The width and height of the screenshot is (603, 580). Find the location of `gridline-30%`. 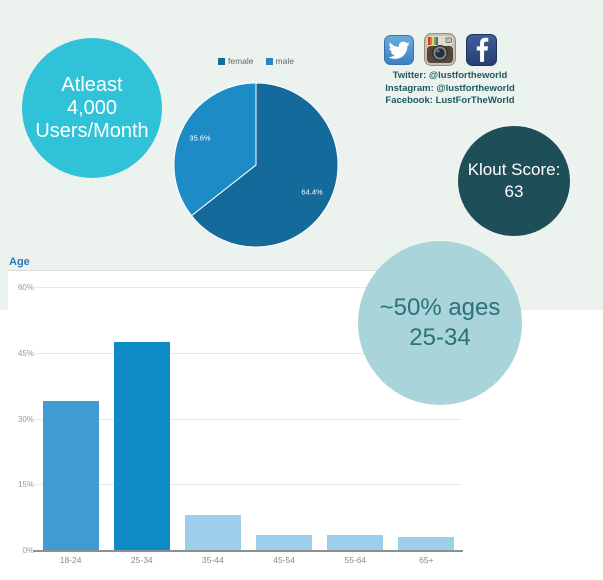

gridline-30% is located at coordinates (248, 419).